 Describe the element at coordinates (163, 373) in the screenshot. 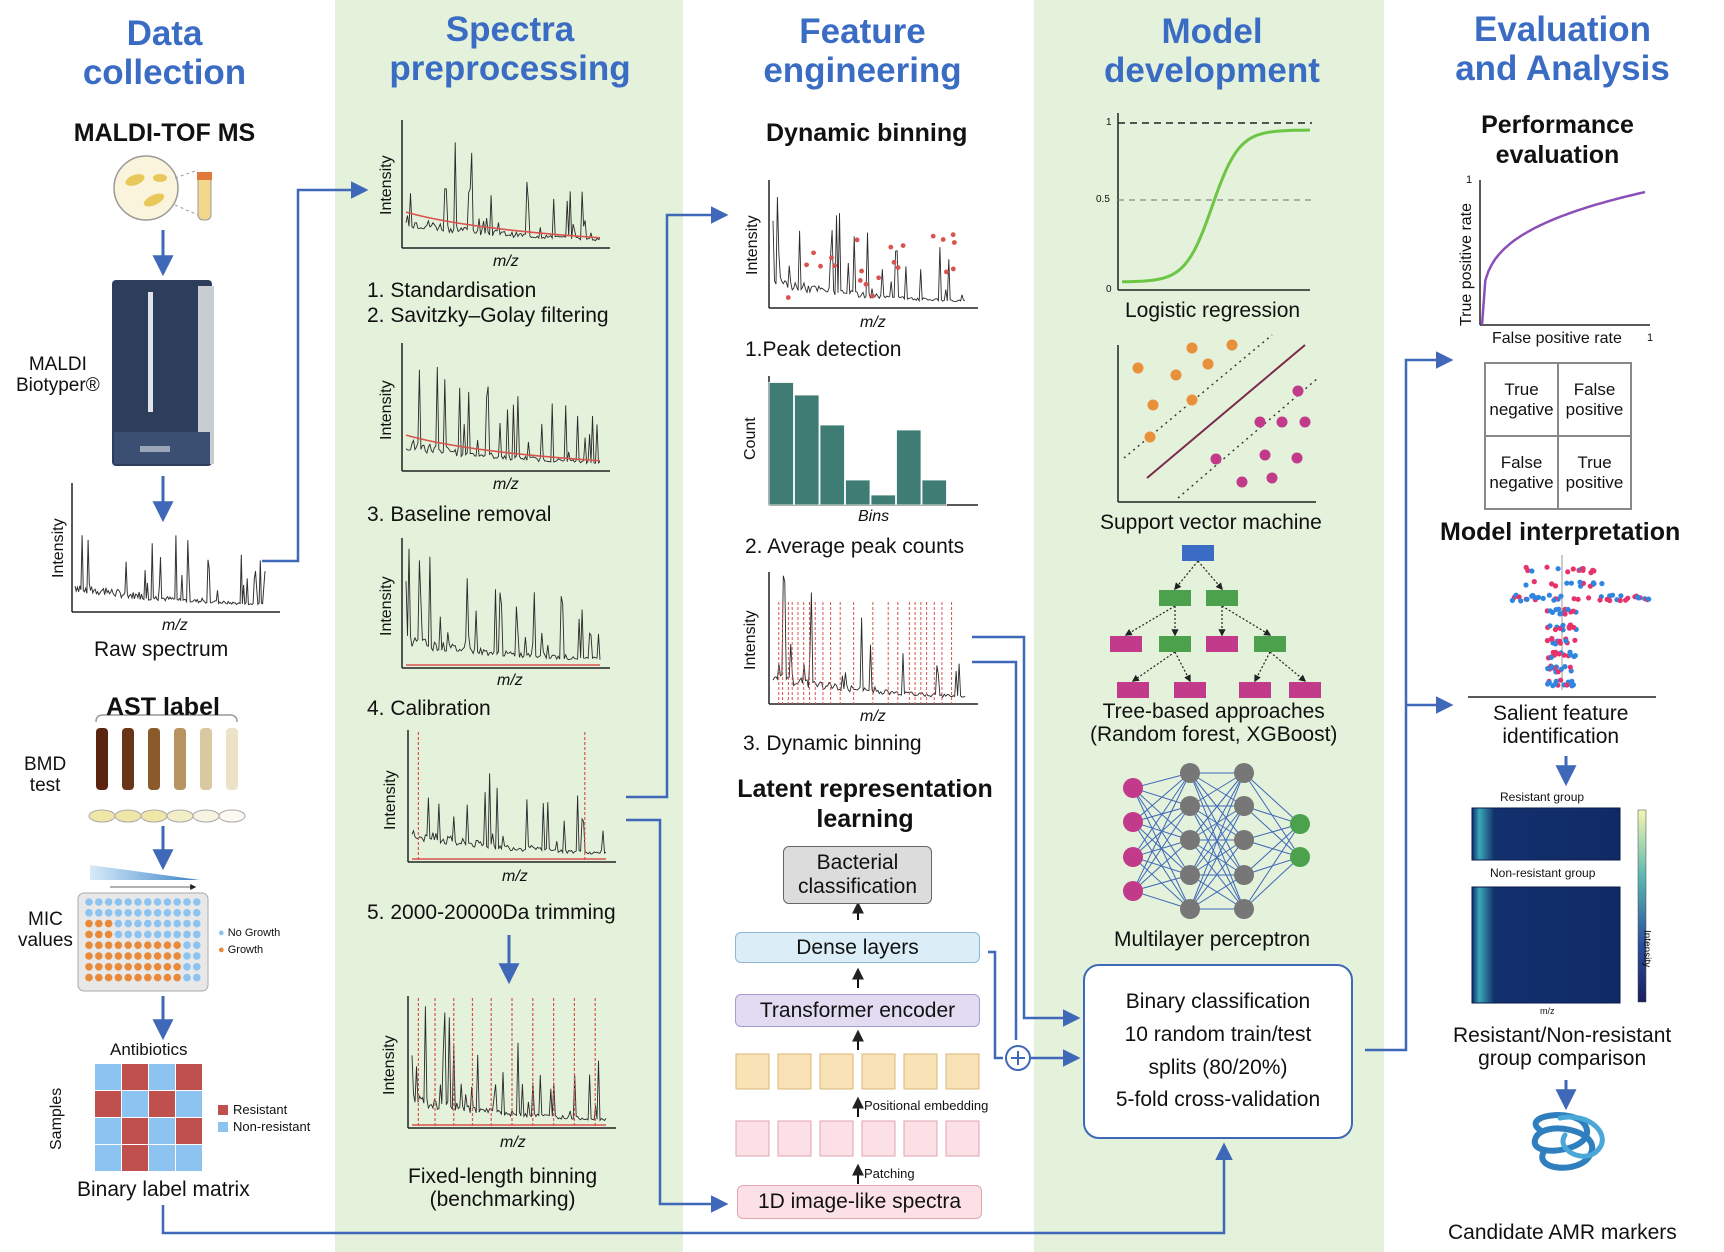

I see `maldi-instrument-icon` at that location.